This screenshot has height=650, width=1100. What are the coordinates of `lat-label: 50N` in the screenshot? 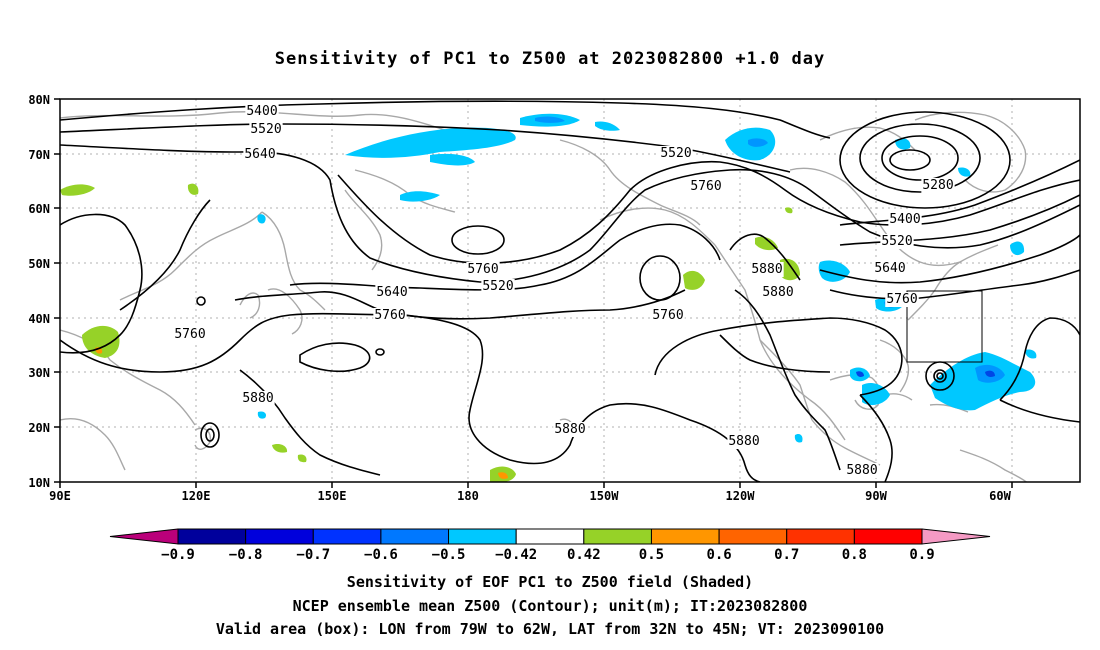 It's located at (39, 264).